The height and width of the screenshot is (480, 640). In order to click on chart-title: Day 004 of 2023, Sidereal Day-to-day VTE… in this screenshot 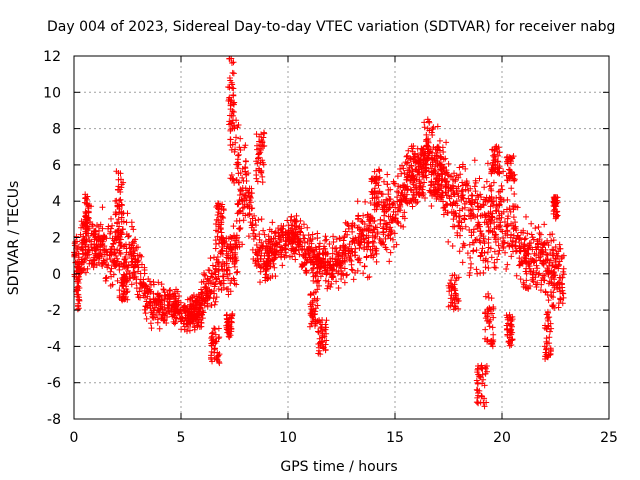, I will do `click(331, 27)`.